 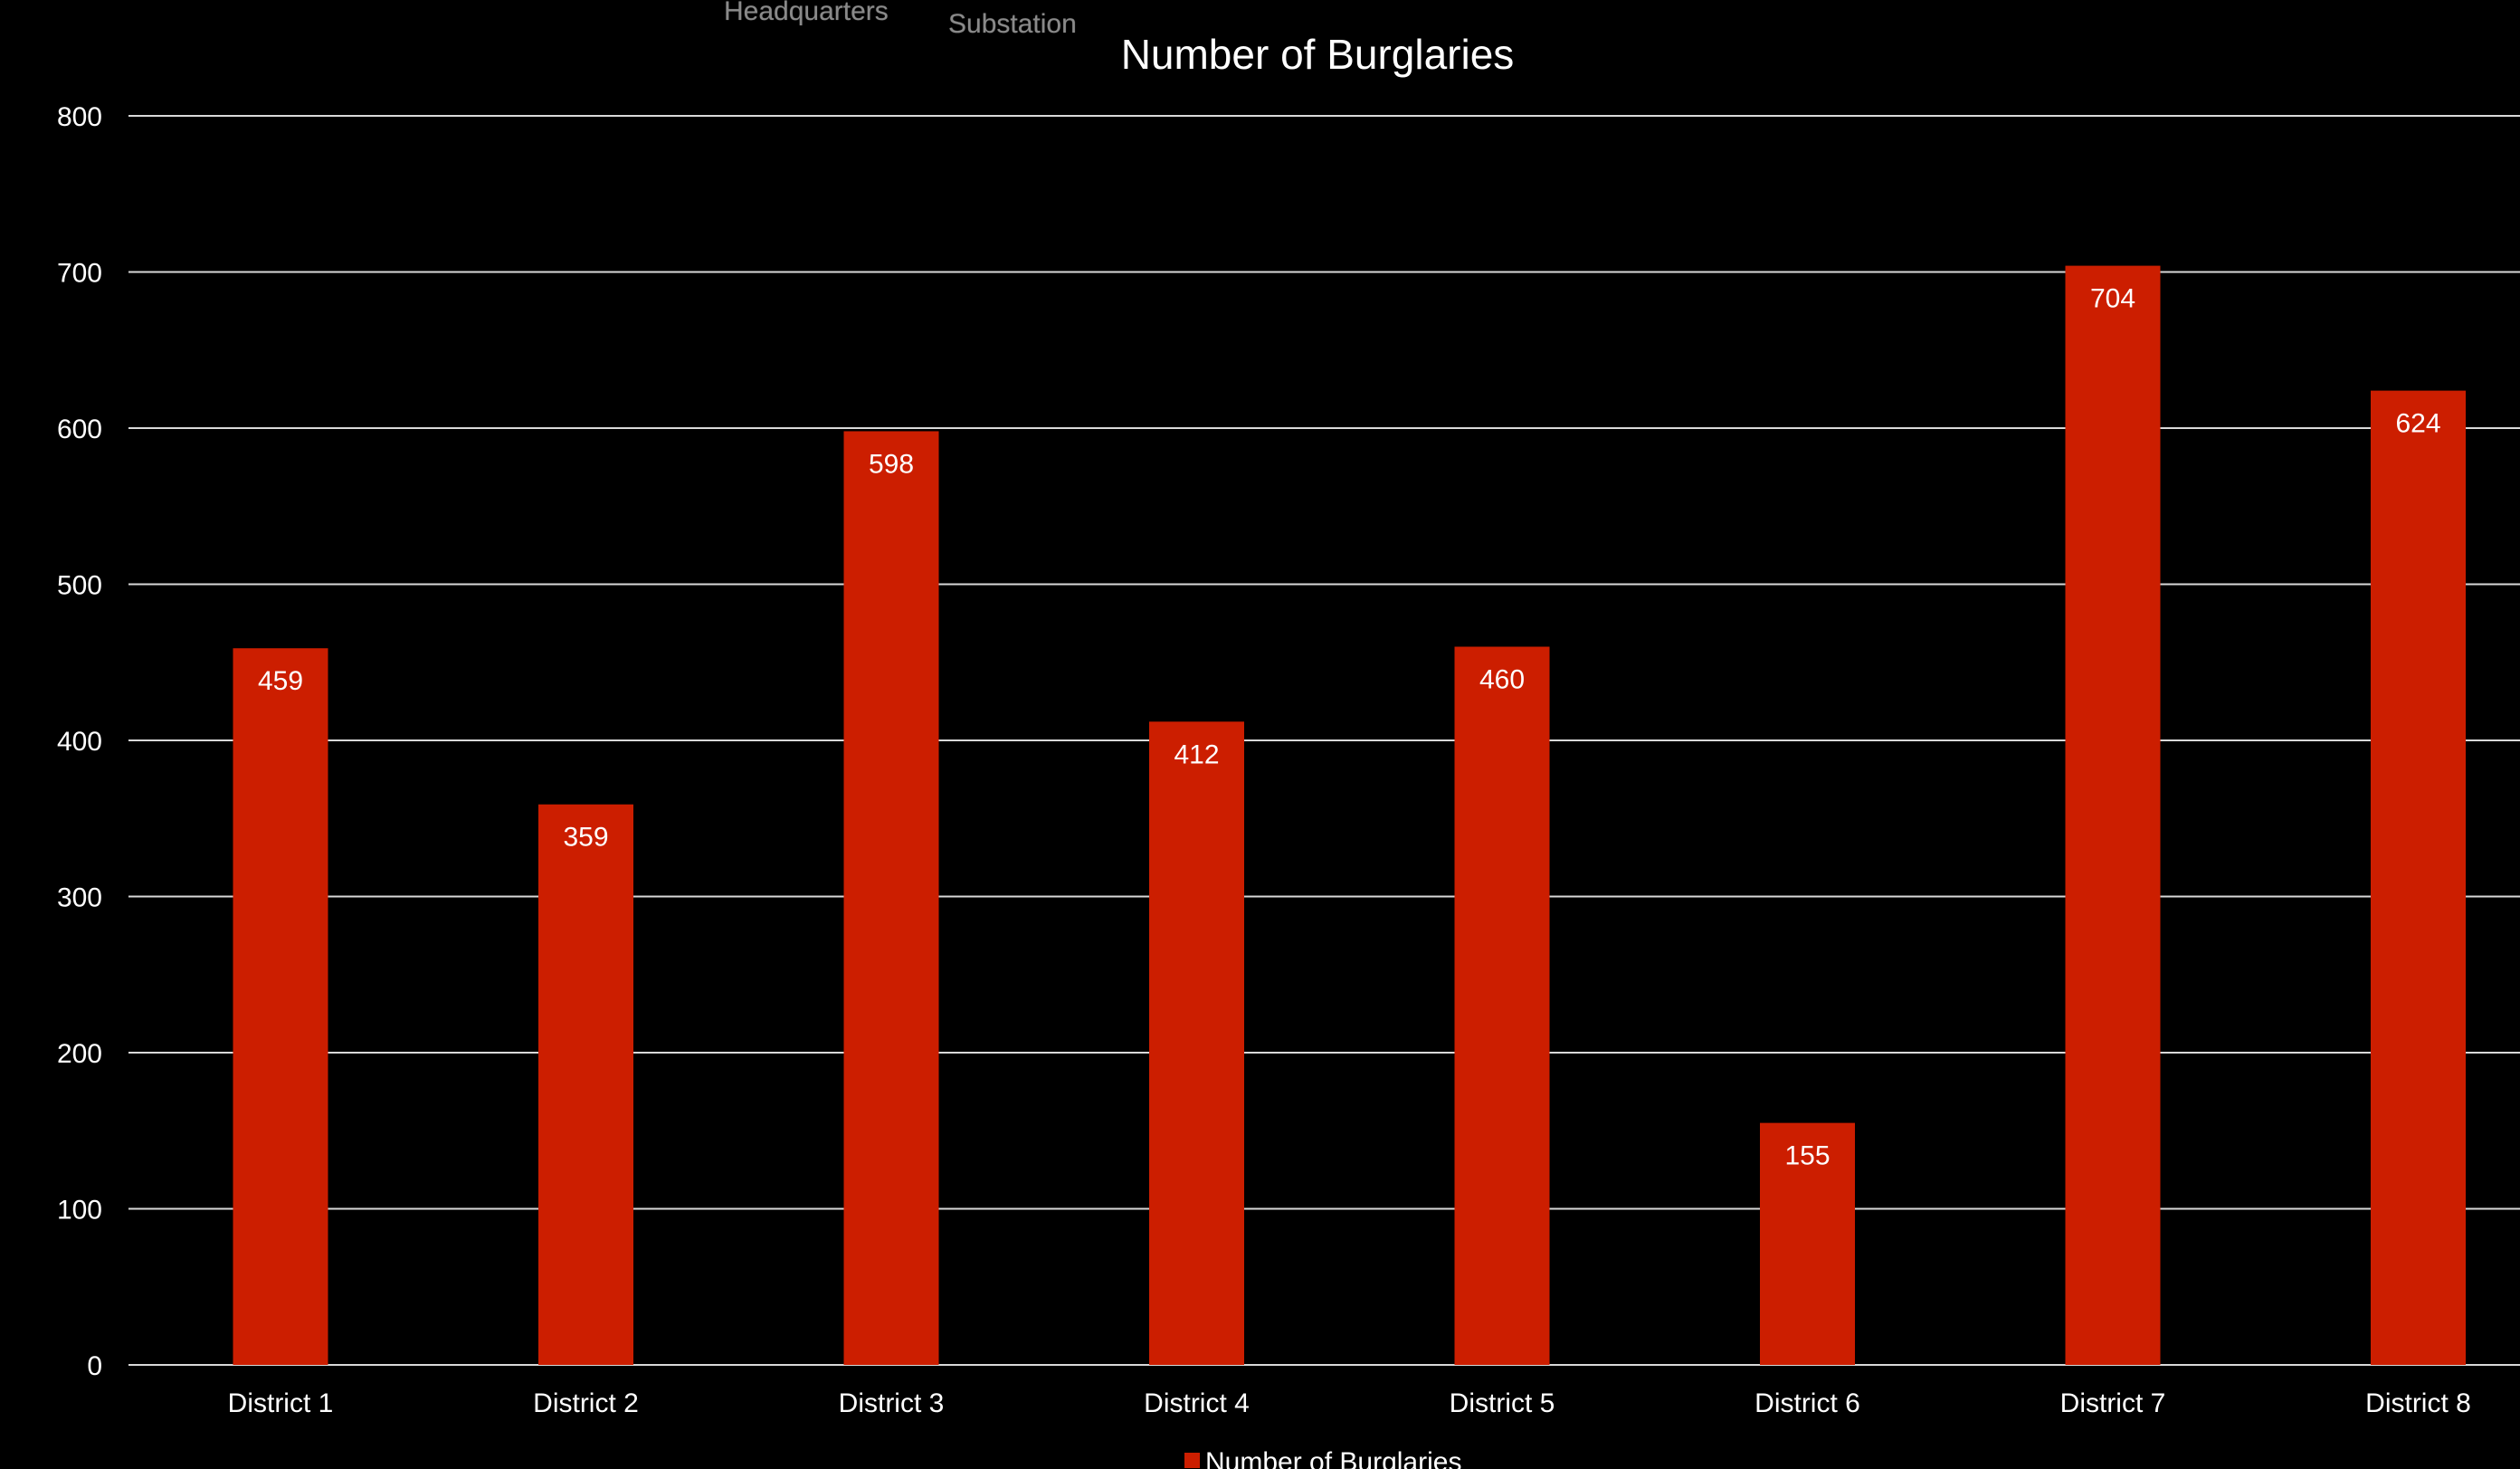 What do you see at coordinates (807, 13) in the screenshot?
I see `background-text-fragment: Headquarters` at bounding box center [807, 13].